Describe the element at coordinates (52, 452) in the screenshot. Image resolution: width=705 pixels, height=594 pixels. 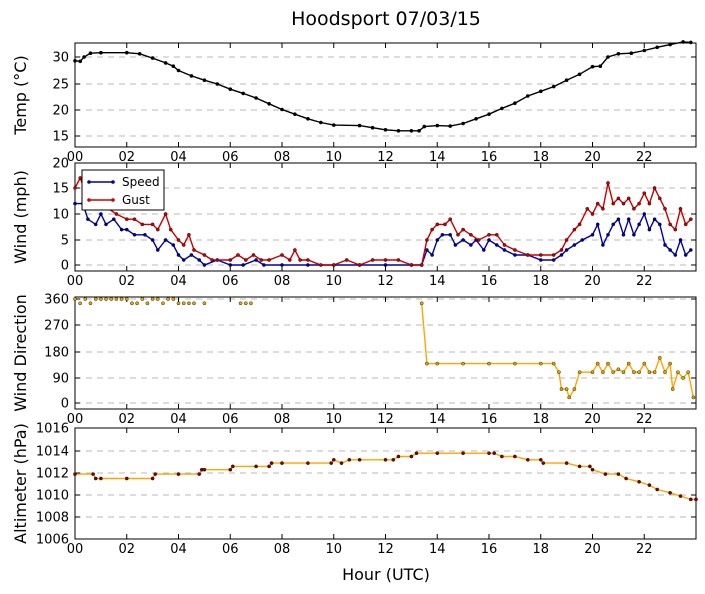
I see `altimeter-ytick-label: 1014` at that location.